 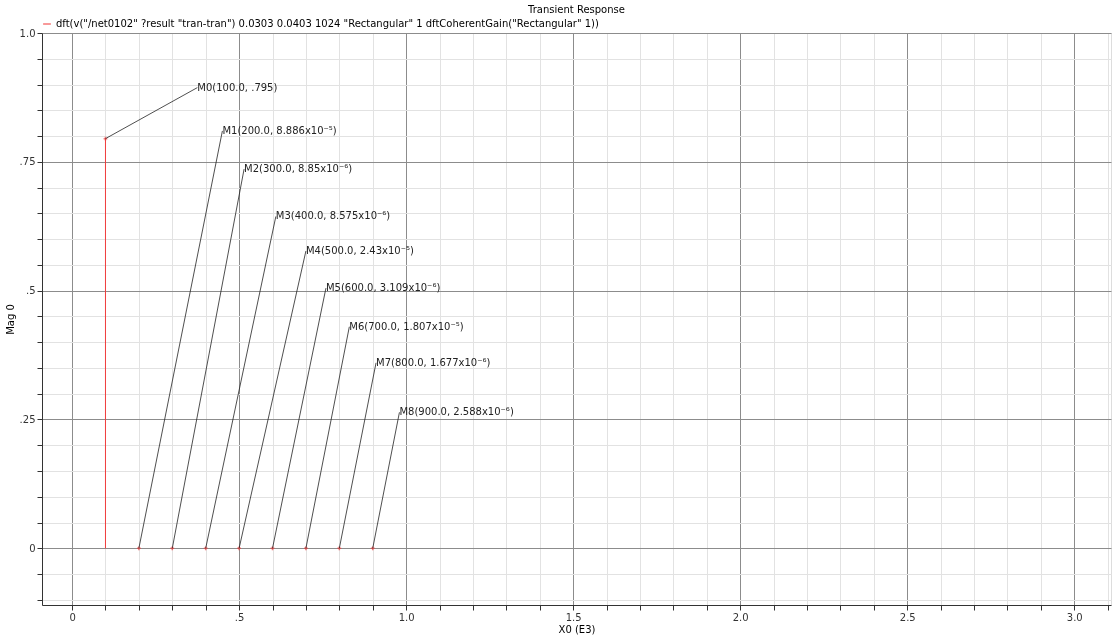 I want to click on annotation: M2(300.0, 8.85x10⁻⁶), so click(x=298, y=169).